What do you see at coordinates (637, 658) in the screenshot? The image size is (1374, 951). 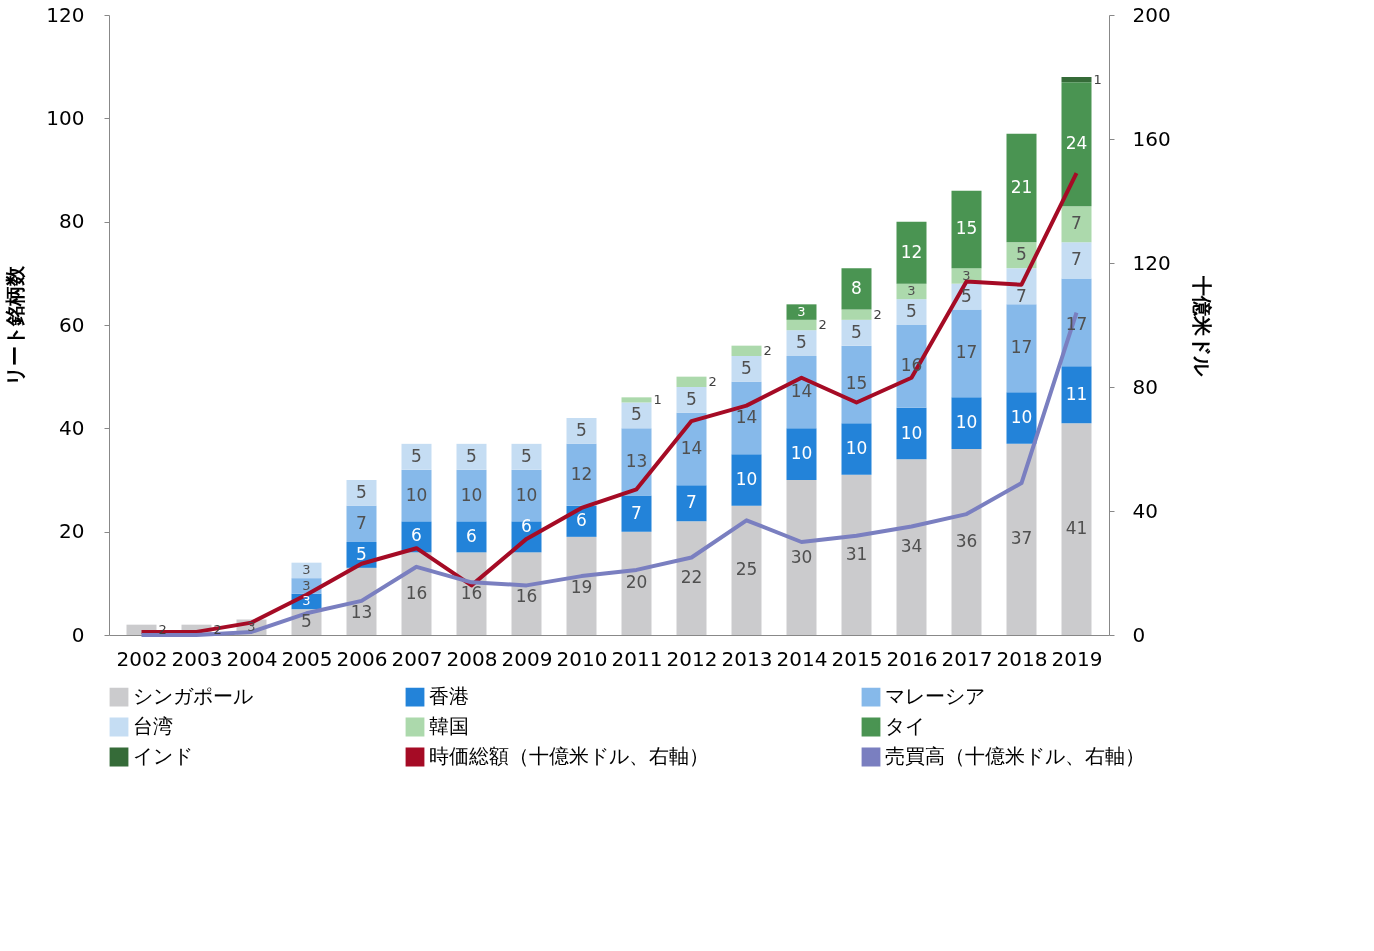 I see `x-tick-label: 2011` at bounding box center [637, 658].